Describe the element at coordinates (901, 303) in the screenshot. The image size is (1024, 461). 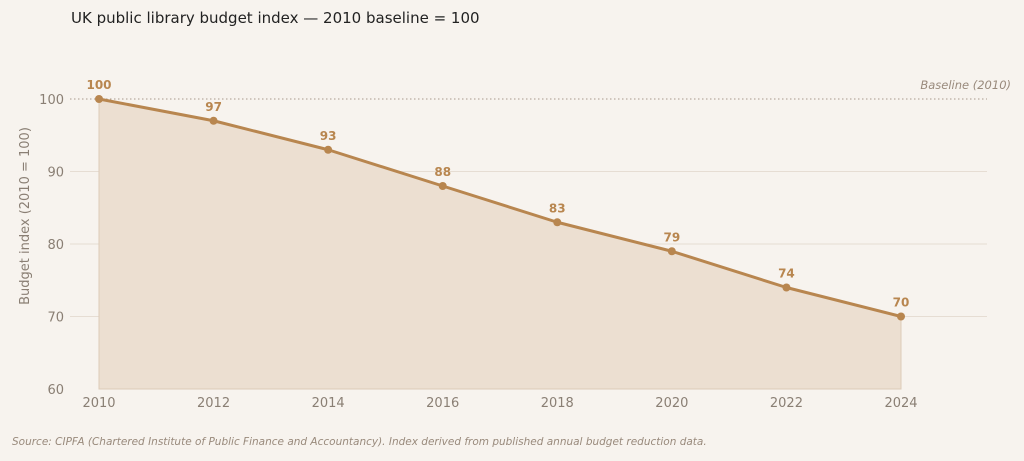
I see `data-label-2024: 70` at that location.